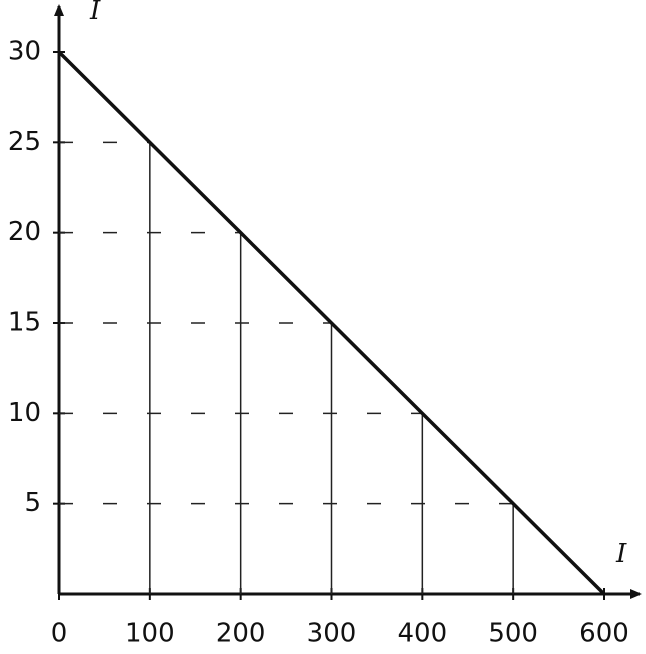 The height and width of the screenshot is (654, 646). Describe the element at coordinates (32, 503) in the screenshot. I see `y-tick-label: 5` at that location.